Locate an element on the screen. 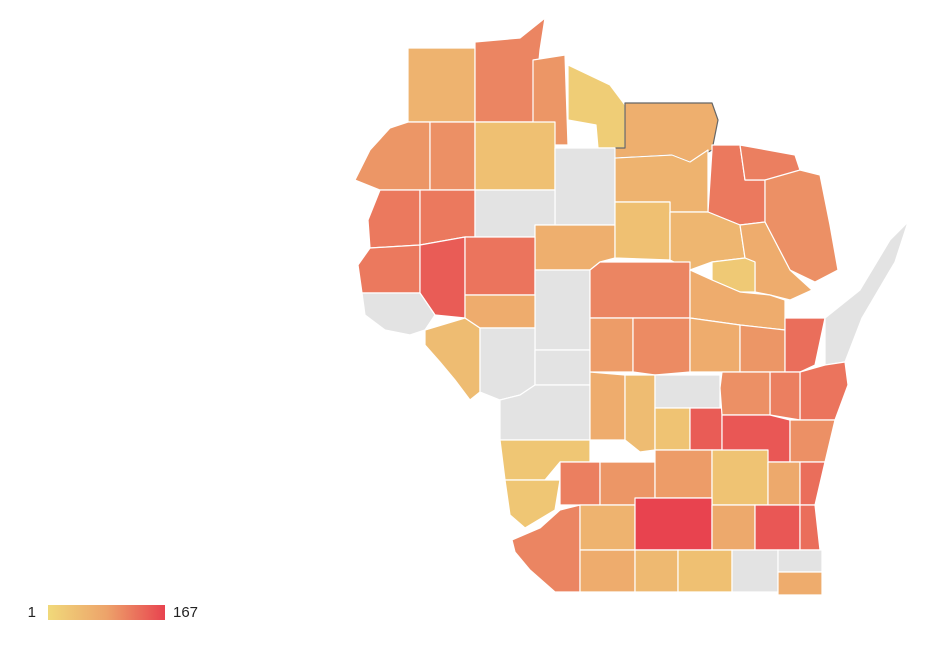  legend: 1 167 is located at coordinates (113, 612).